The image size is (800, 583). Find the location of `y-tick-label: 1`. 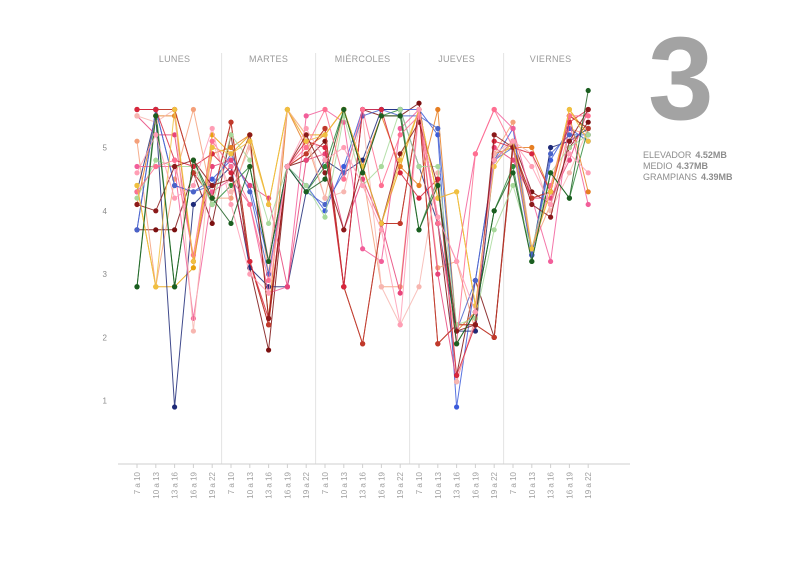

y-tick-label: 1 is located at coordinates (105, 401).